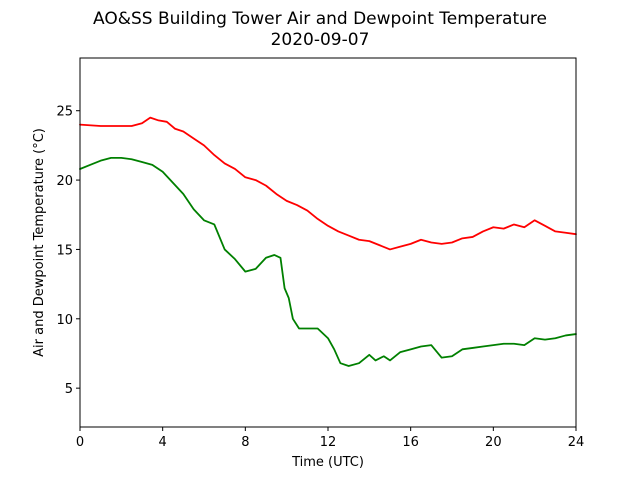 The image size is (640, 480). What do you see at coordinates (493, 442) in the screenshot?
I see `x-tick-label: 20` at bounding box center [493, 442].